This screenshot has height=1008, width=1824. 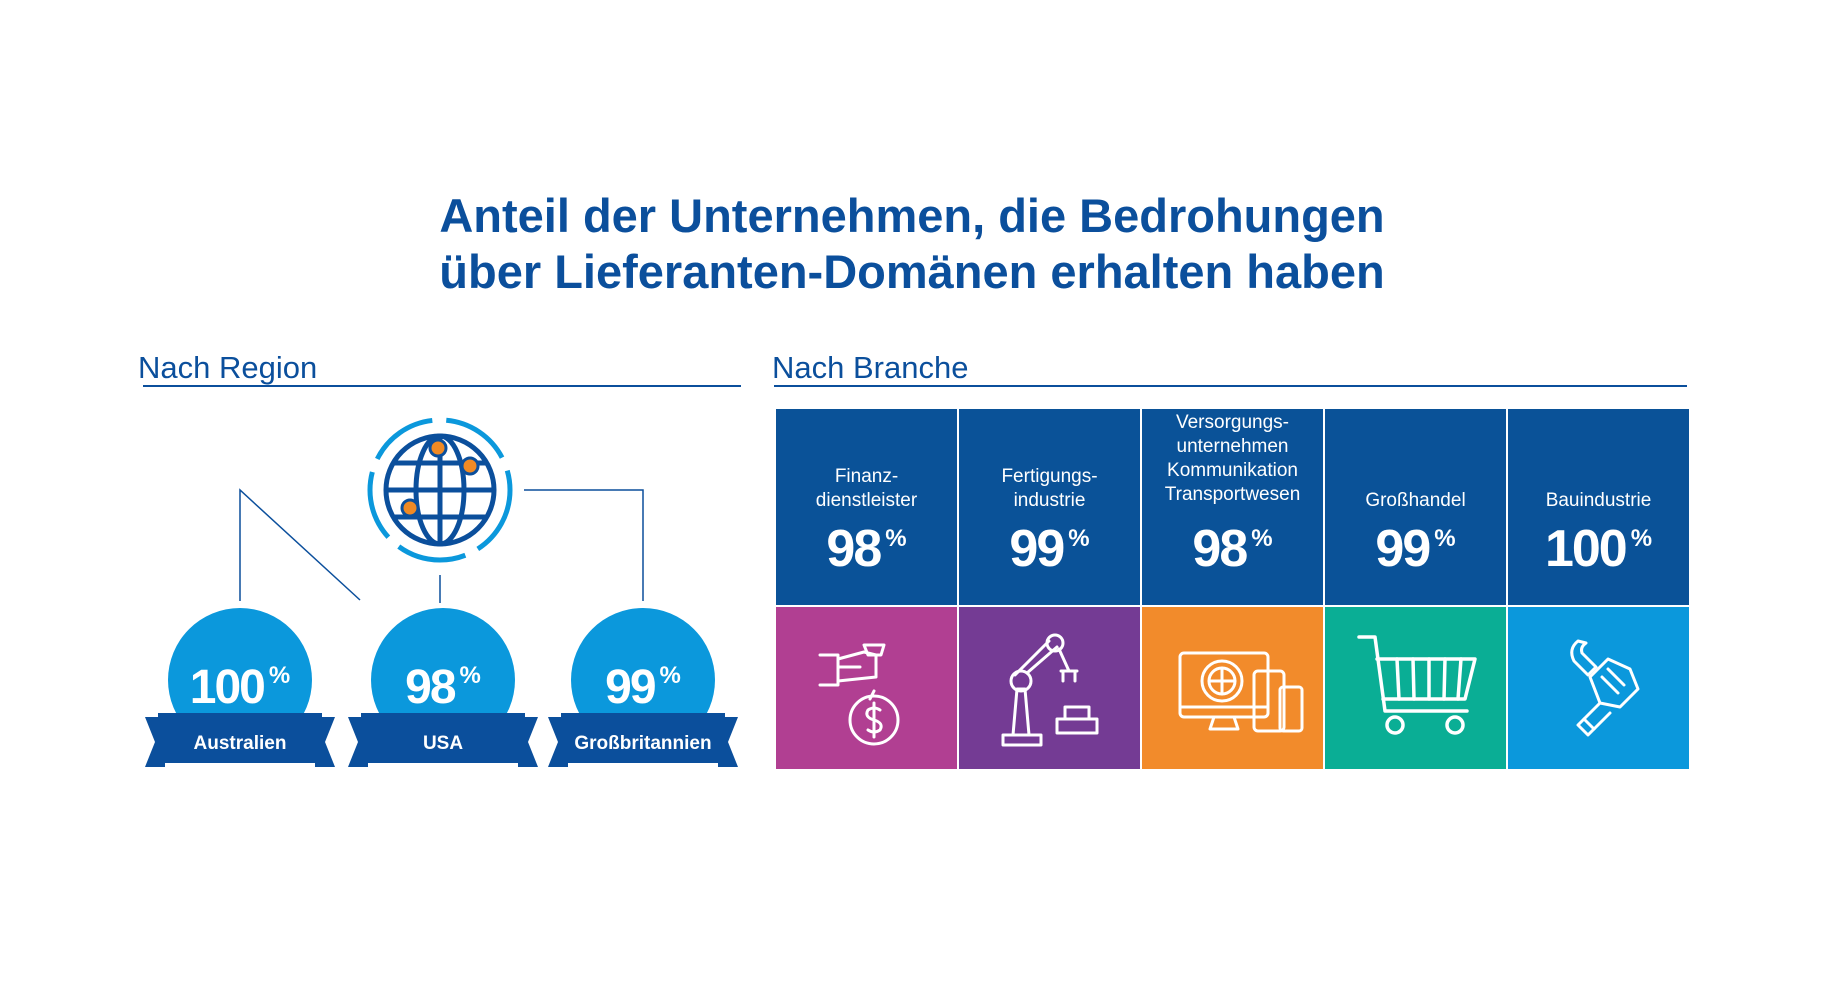 I want to click on industry-label: Großhandel, so click(x=1415, y=501).